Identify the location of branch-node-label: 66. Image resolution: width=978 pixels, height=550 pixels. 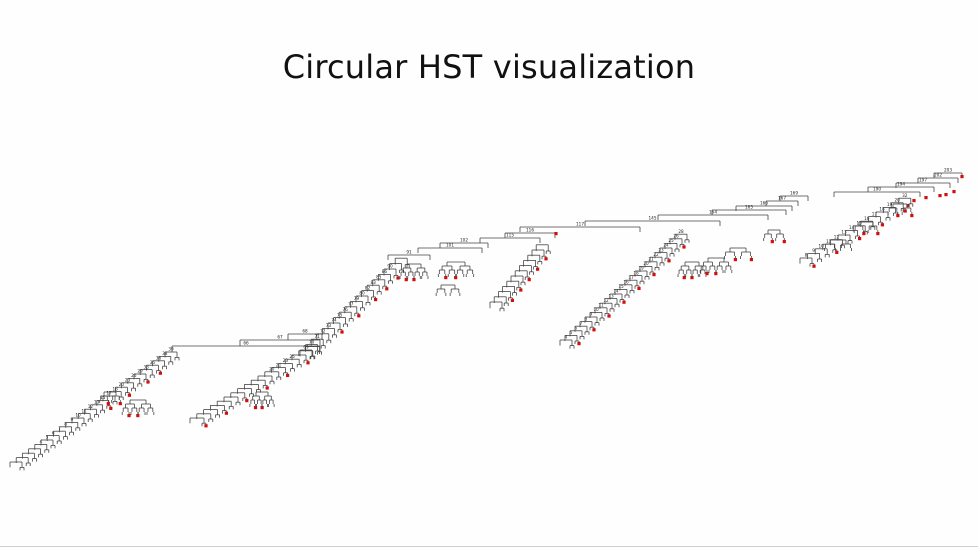
(246, 343).